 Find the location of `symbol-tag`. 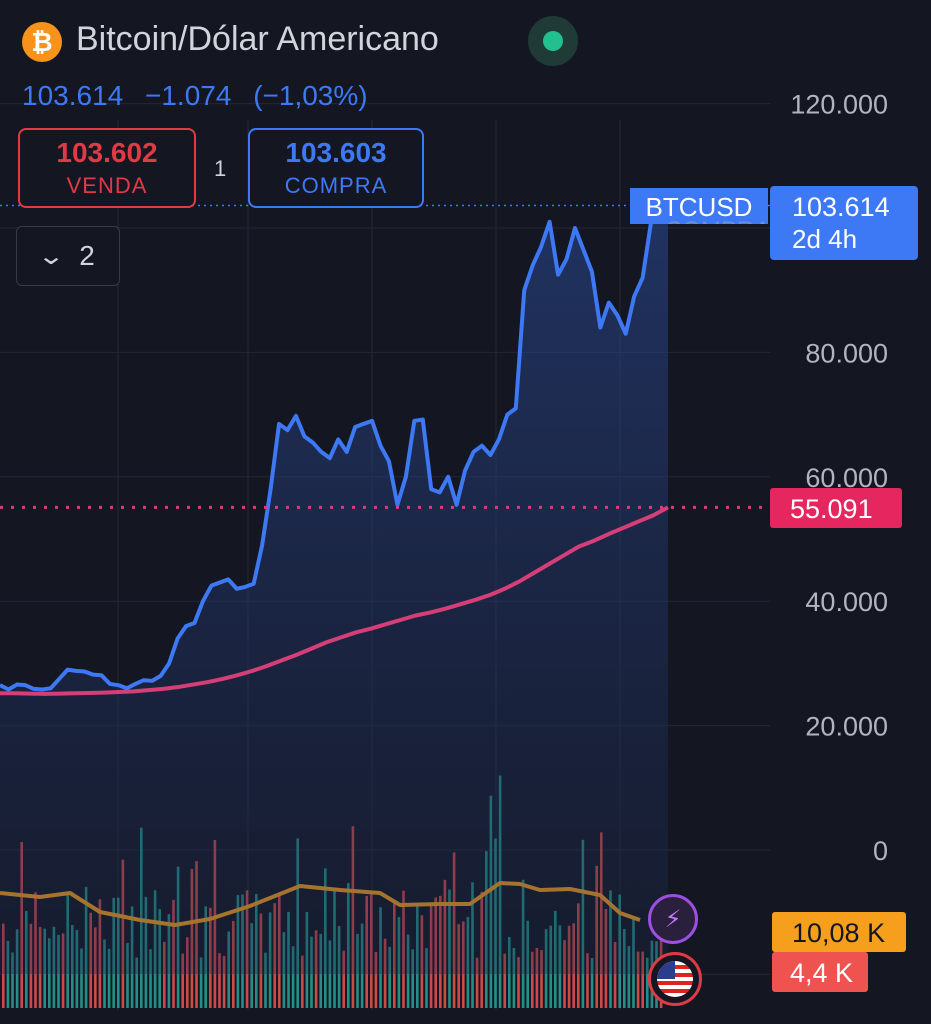

symbol-tag is located at coordinates (699, 206).